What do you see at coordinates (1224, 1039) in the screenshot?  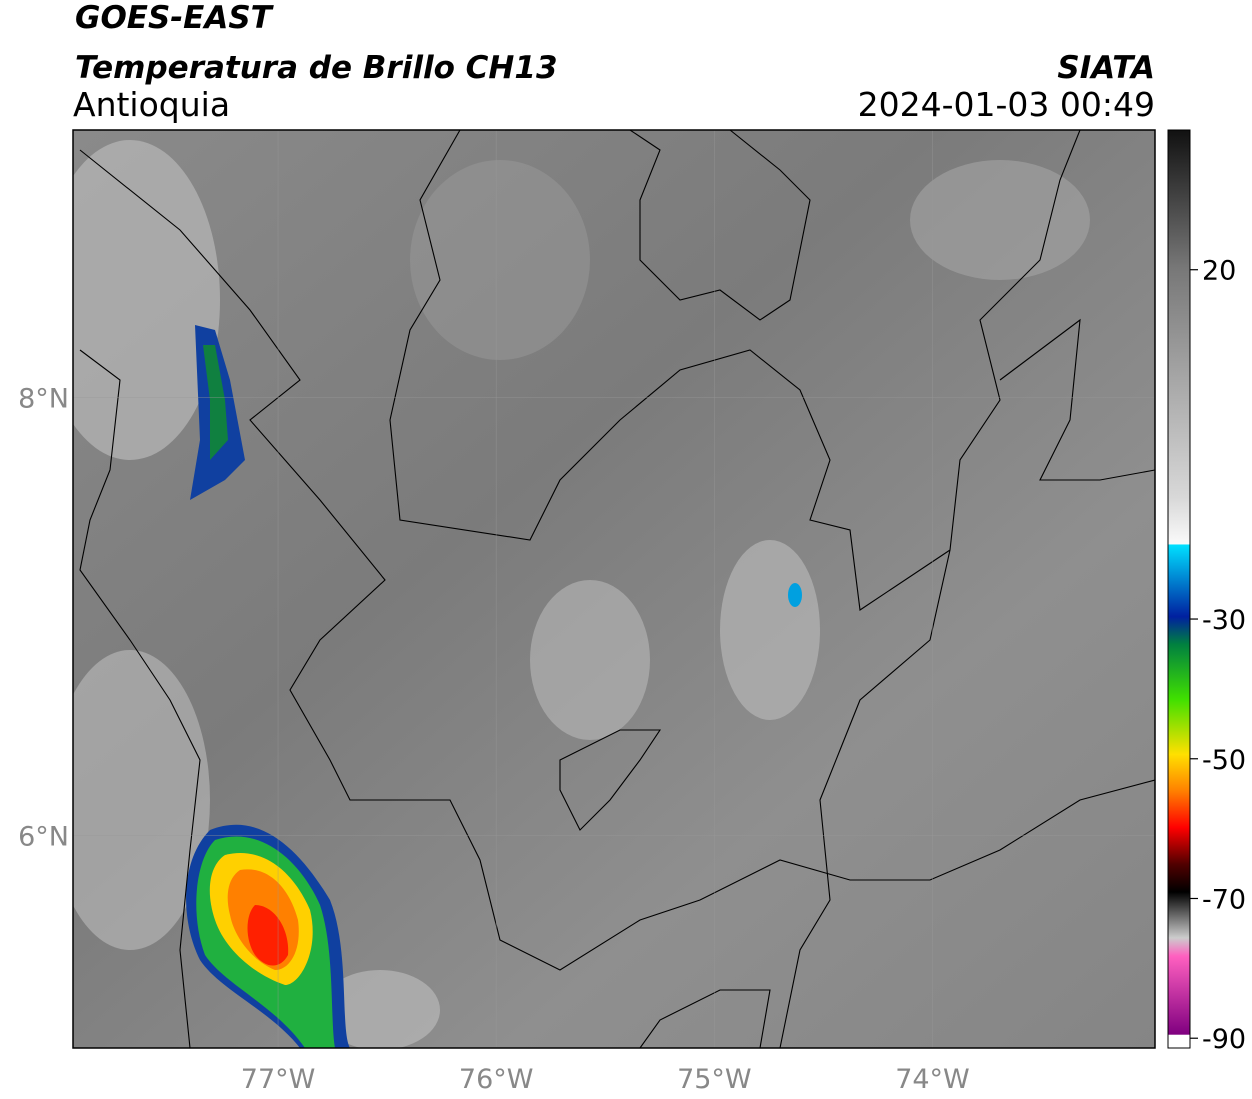 I see `colorbar-tick-label: -90` at bounding box center [1224, 1039].